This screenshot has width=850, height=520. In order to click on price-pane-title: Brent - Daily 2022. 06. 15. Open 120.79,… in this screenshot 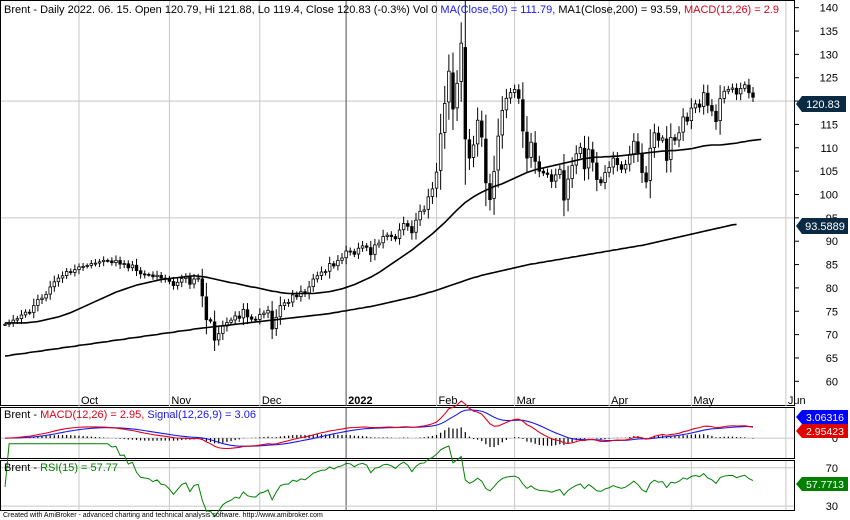, I will do `click(391, 10)`.